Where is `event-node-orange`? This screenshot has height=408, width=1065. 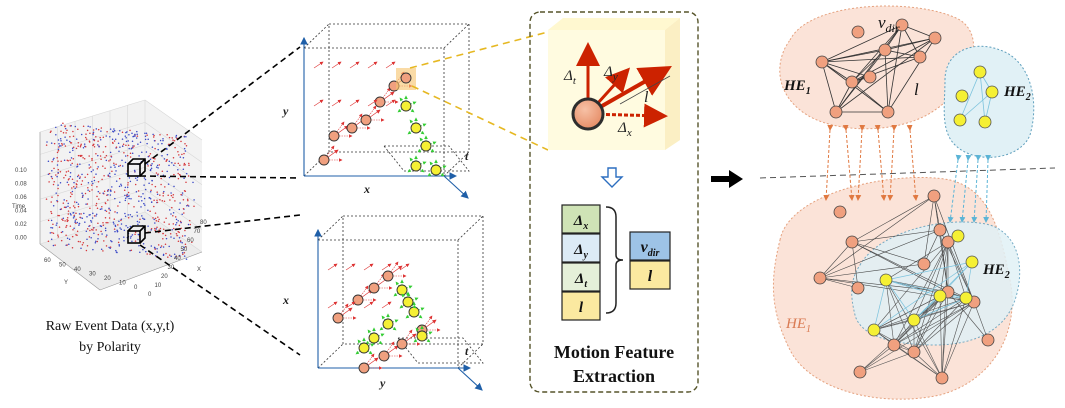
event-node-orange is located at coordinates (374, 288).